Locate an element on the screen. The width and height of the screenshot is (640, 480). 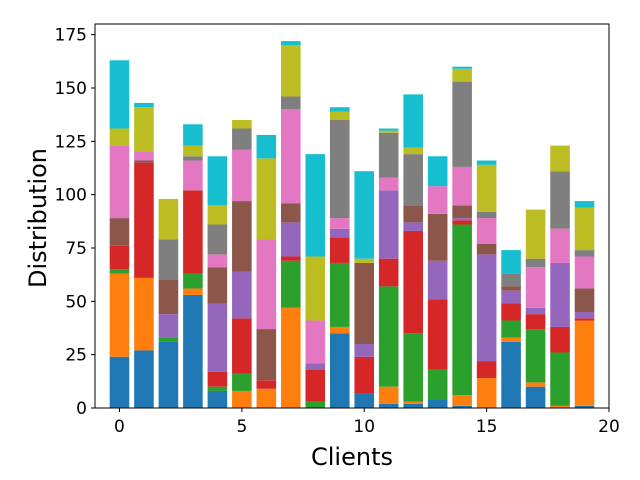
x-tick-label: 20 is located at coordinates (609, 427).